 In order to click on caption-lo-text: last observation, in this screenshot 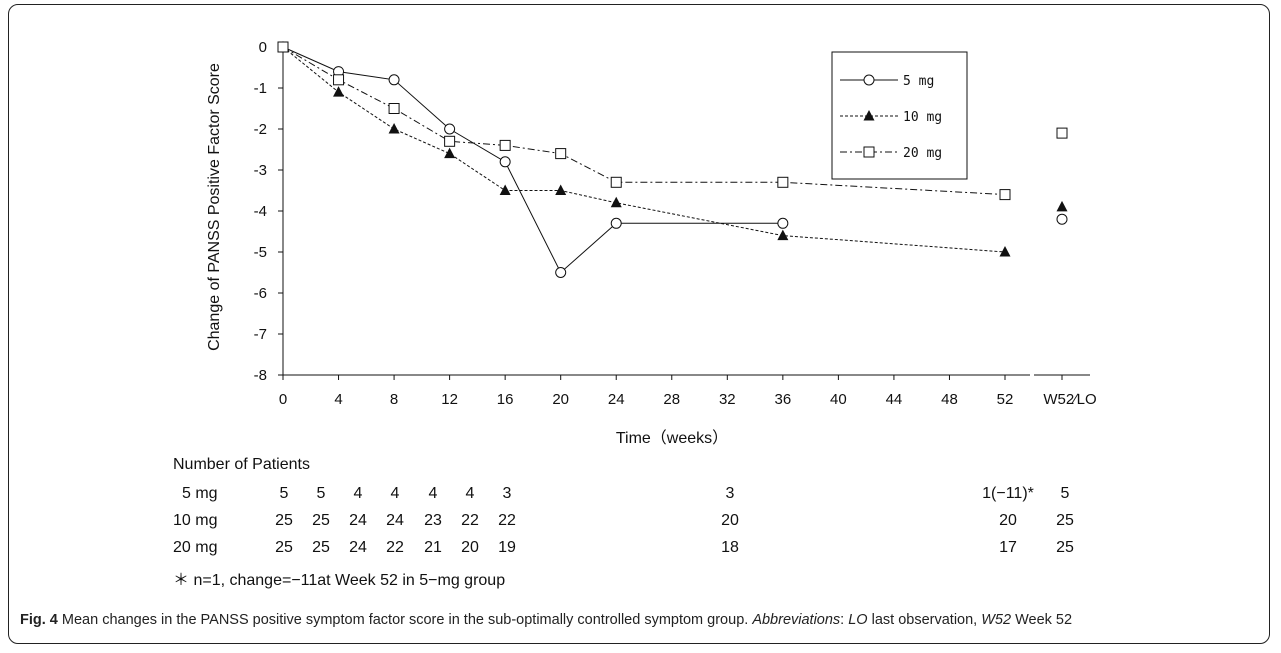, I will do `click(924, 620)`.